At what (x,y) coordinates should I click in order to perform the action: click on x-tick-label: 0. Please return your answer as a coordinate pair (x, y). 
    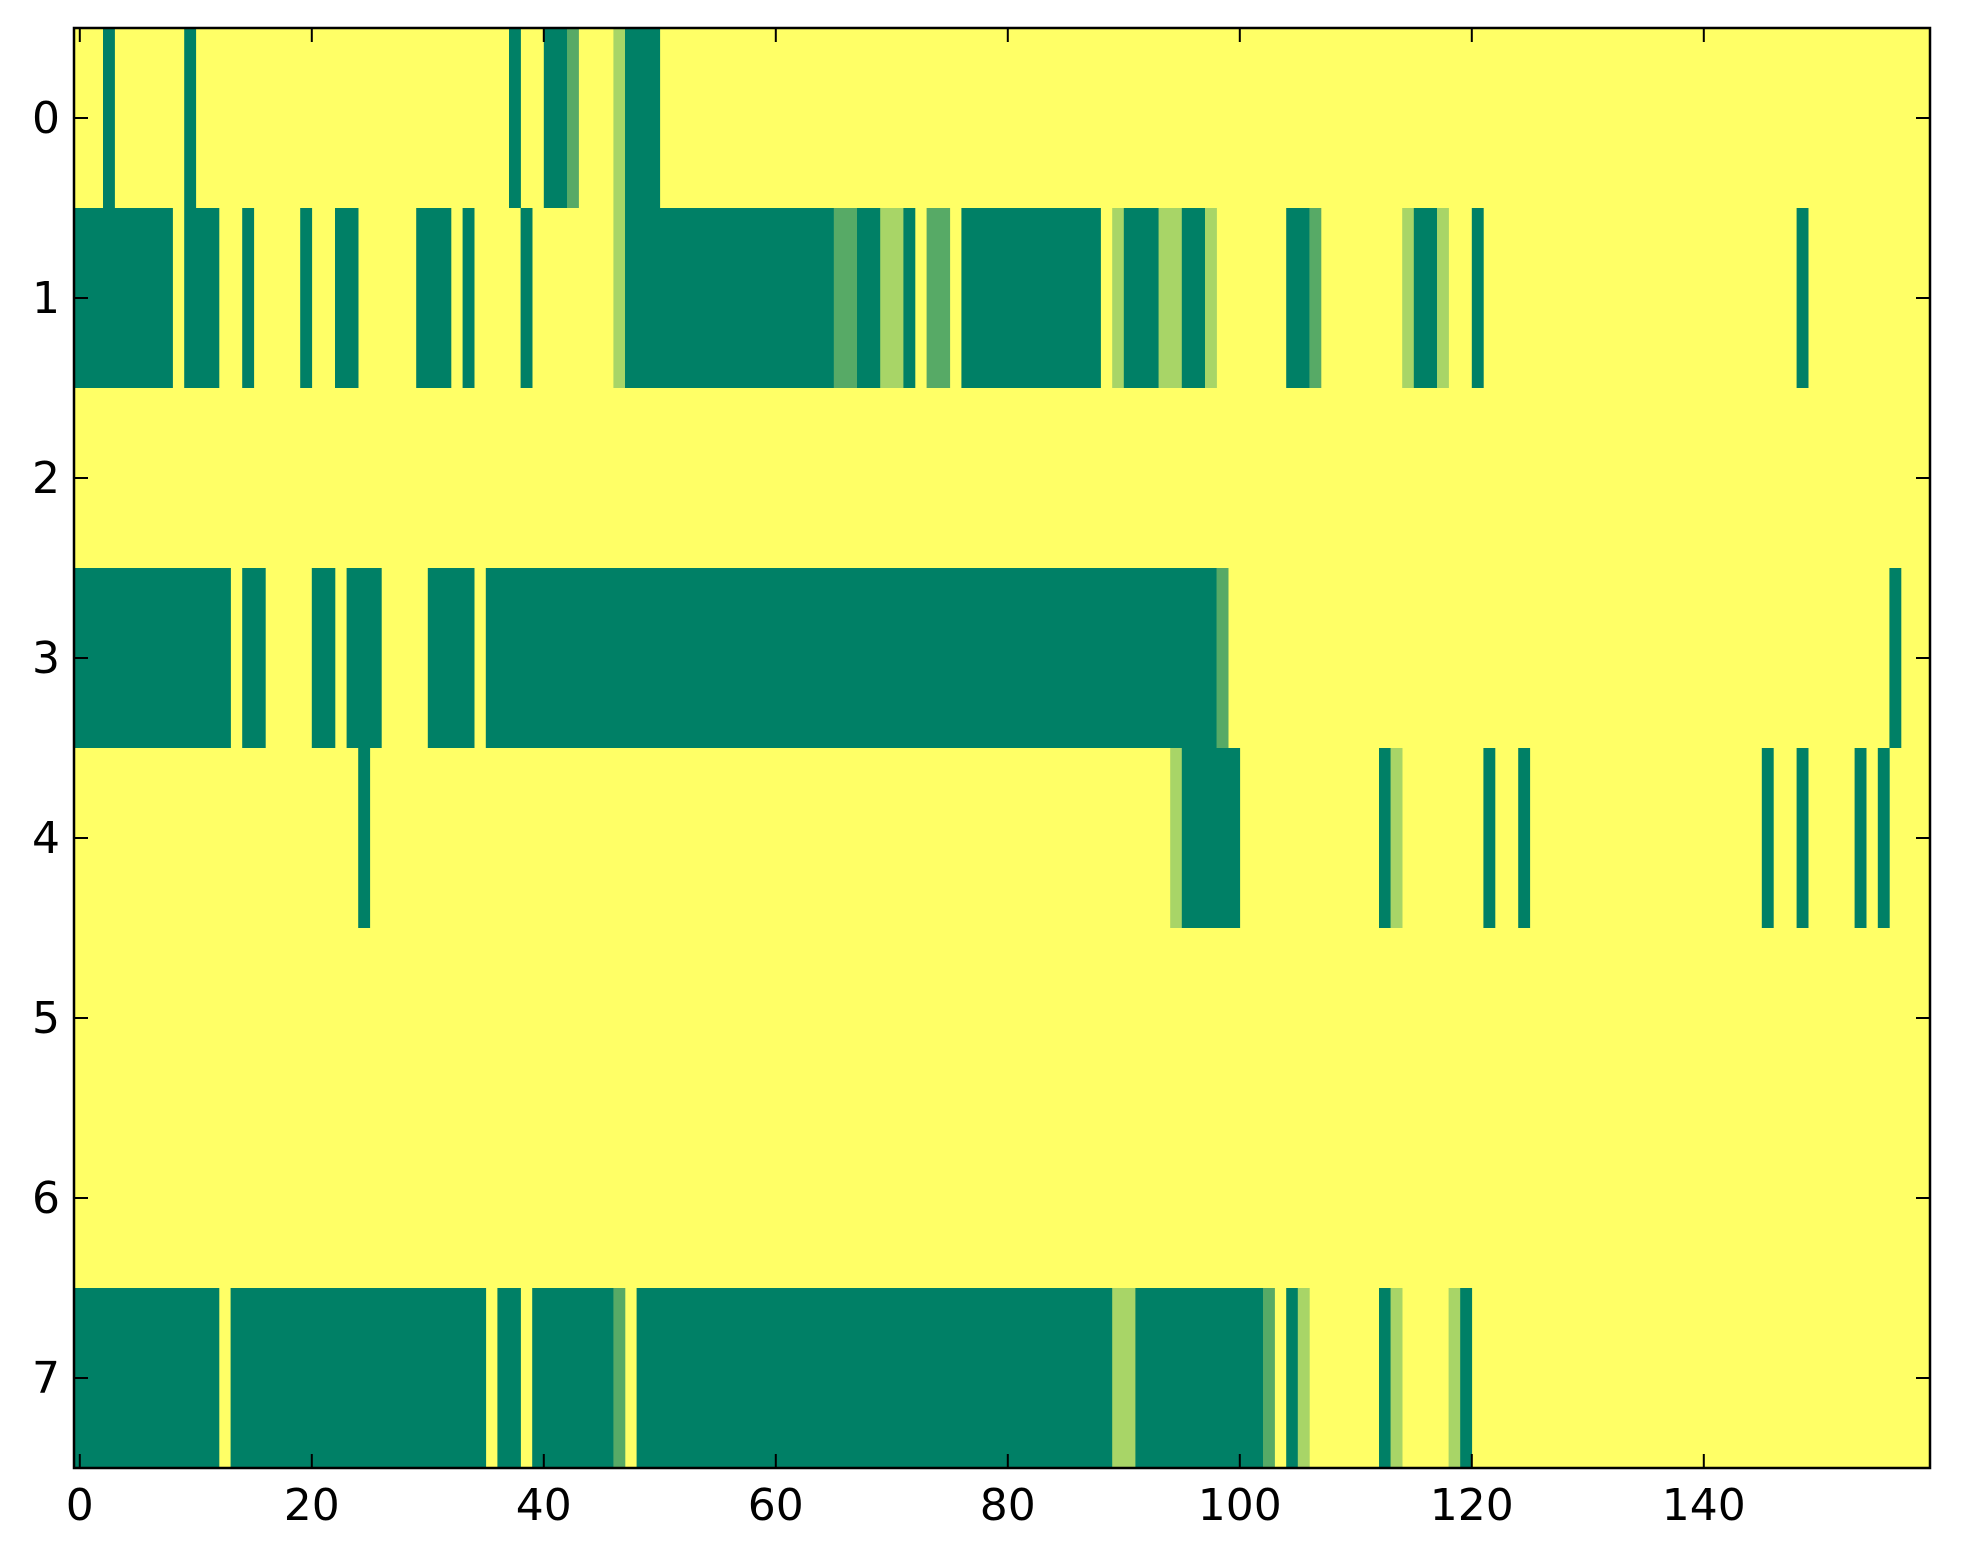
    Looking at the image, I should click on (80, 1505).